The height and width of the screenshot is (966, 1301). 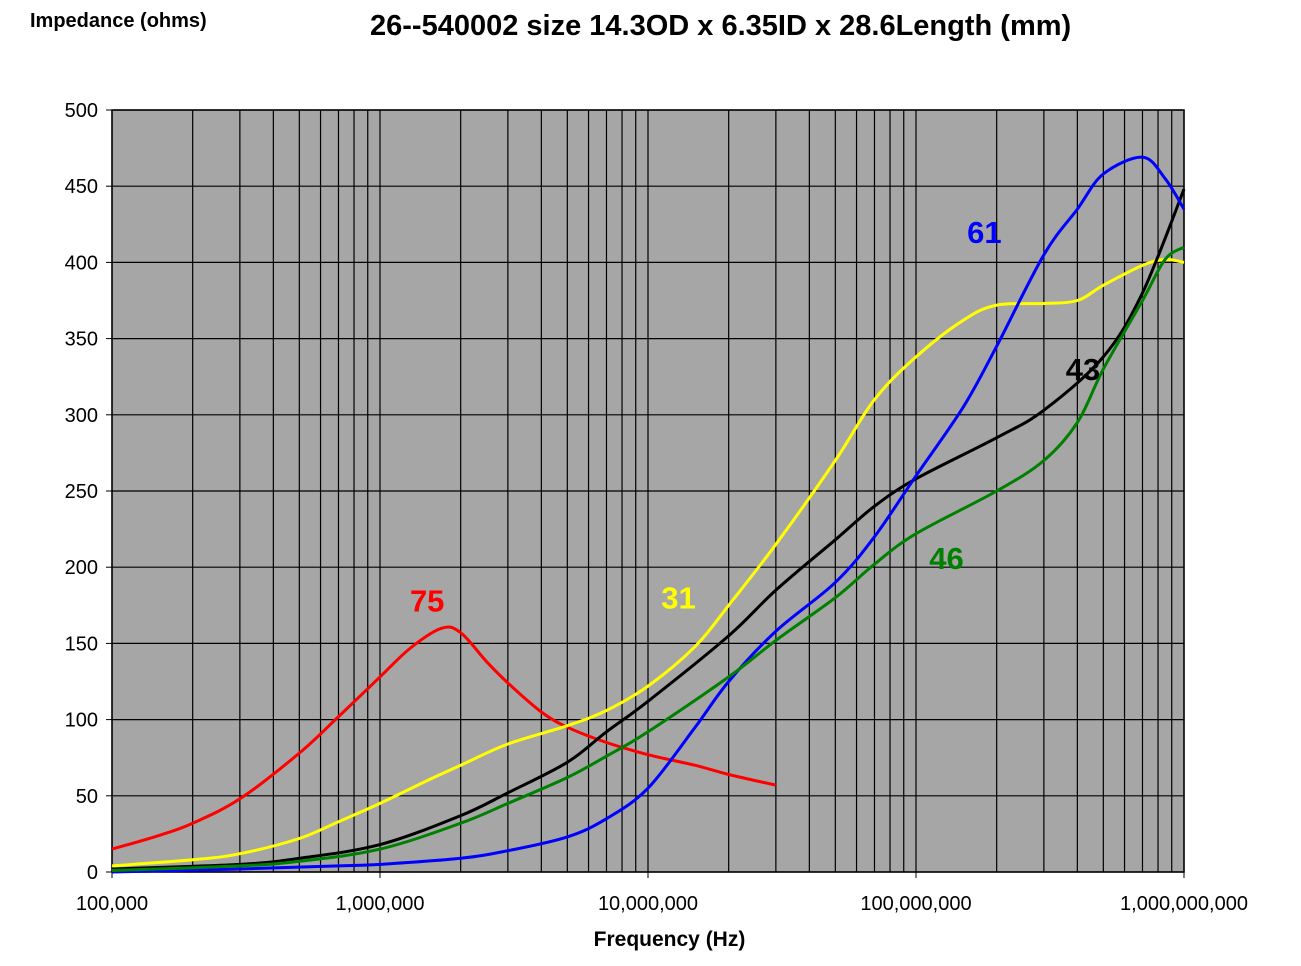 I want to click on x-axis-title: Frequency (Hz), so click(x=669, y=939).